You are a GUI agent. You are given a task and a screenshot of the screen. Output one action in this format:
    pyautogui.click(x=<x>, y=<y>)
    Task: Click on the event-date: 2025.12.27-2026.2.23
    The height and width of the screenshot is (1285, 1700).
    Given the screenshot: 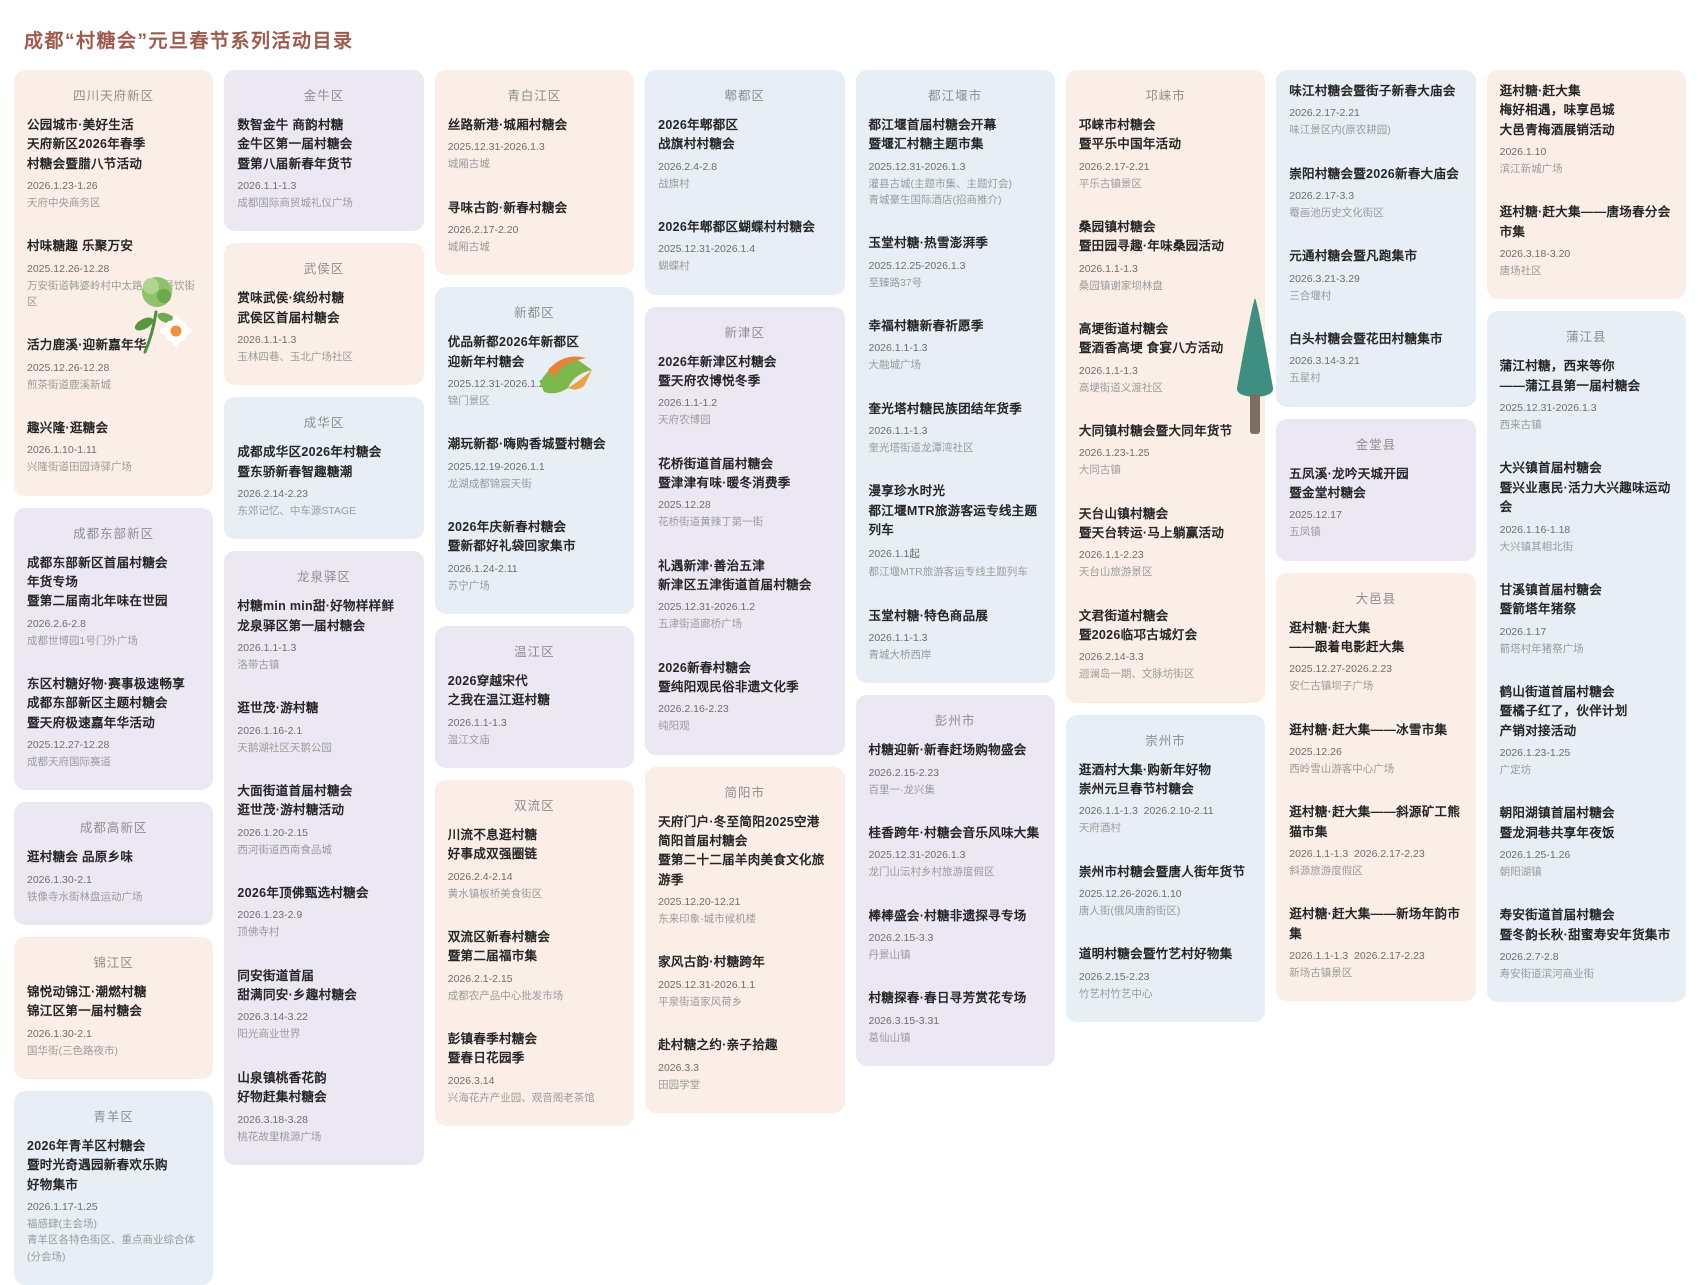 What is the action you would take?
    pyautogui.click(x=1341, y=669)
    